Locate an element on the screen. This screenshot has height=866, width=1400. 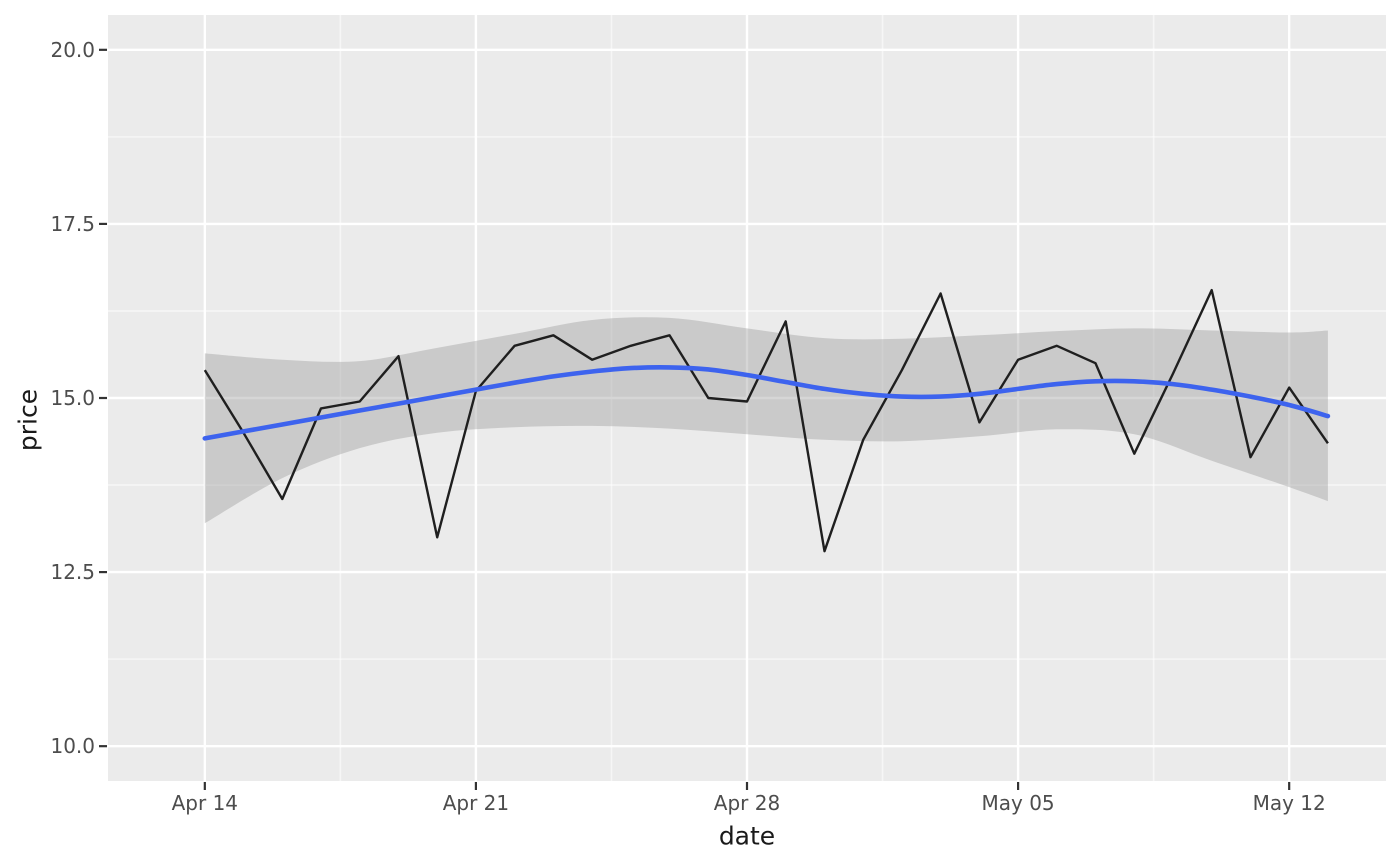
y-tick-label: 10.0 is located at coordinates (72, 746).